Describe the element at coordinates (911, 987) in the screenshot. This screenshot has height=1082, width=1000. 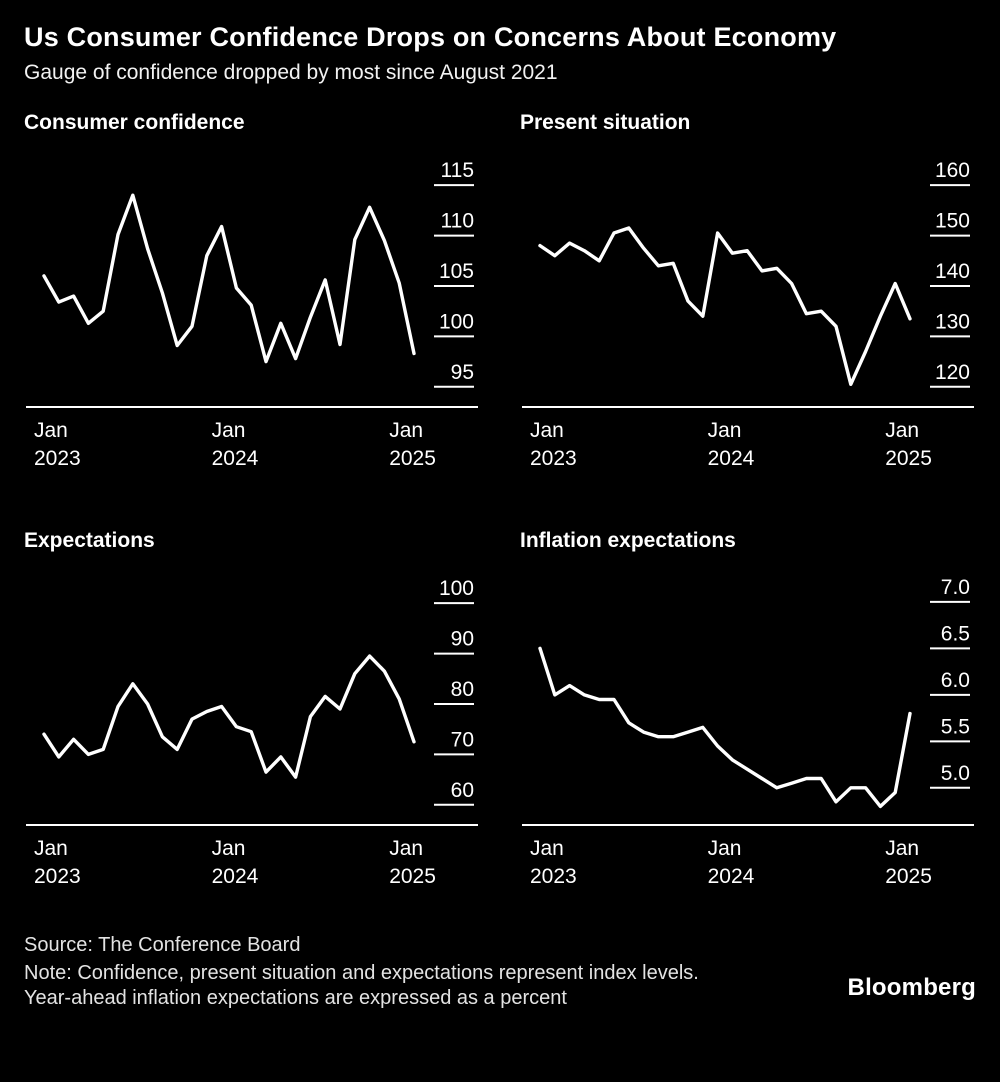
I see `bloomberg-logo: Bloomberg` at that location.